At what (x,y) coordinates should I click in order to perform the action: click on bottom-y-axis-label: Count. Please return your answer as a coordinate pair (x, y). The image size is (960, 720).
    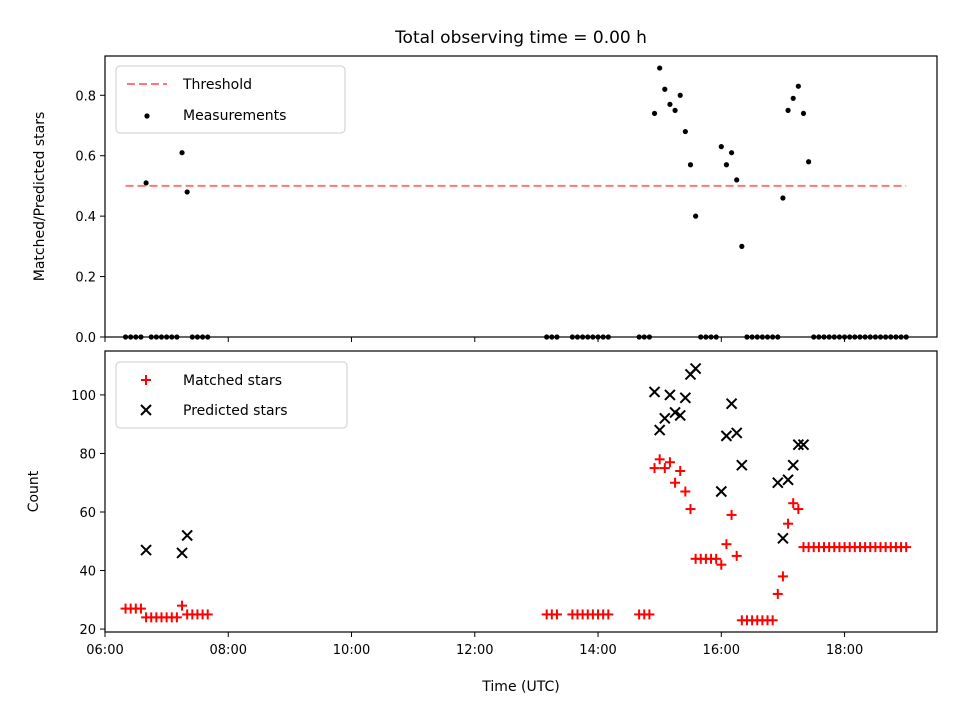
    Looking at the image, I should click on (34, 491).